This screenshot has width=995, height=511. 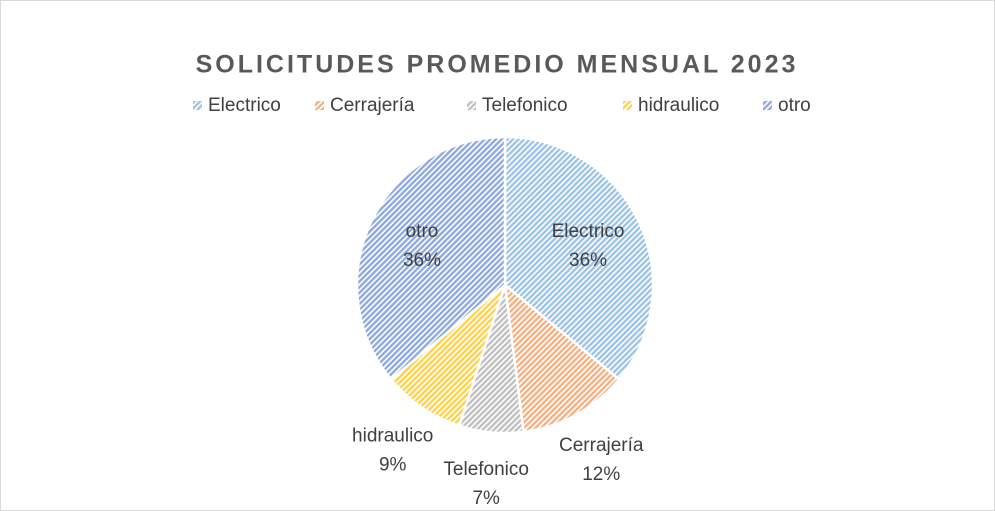 I want to click on data-label-value: 7%, so click(x=486, y=498).